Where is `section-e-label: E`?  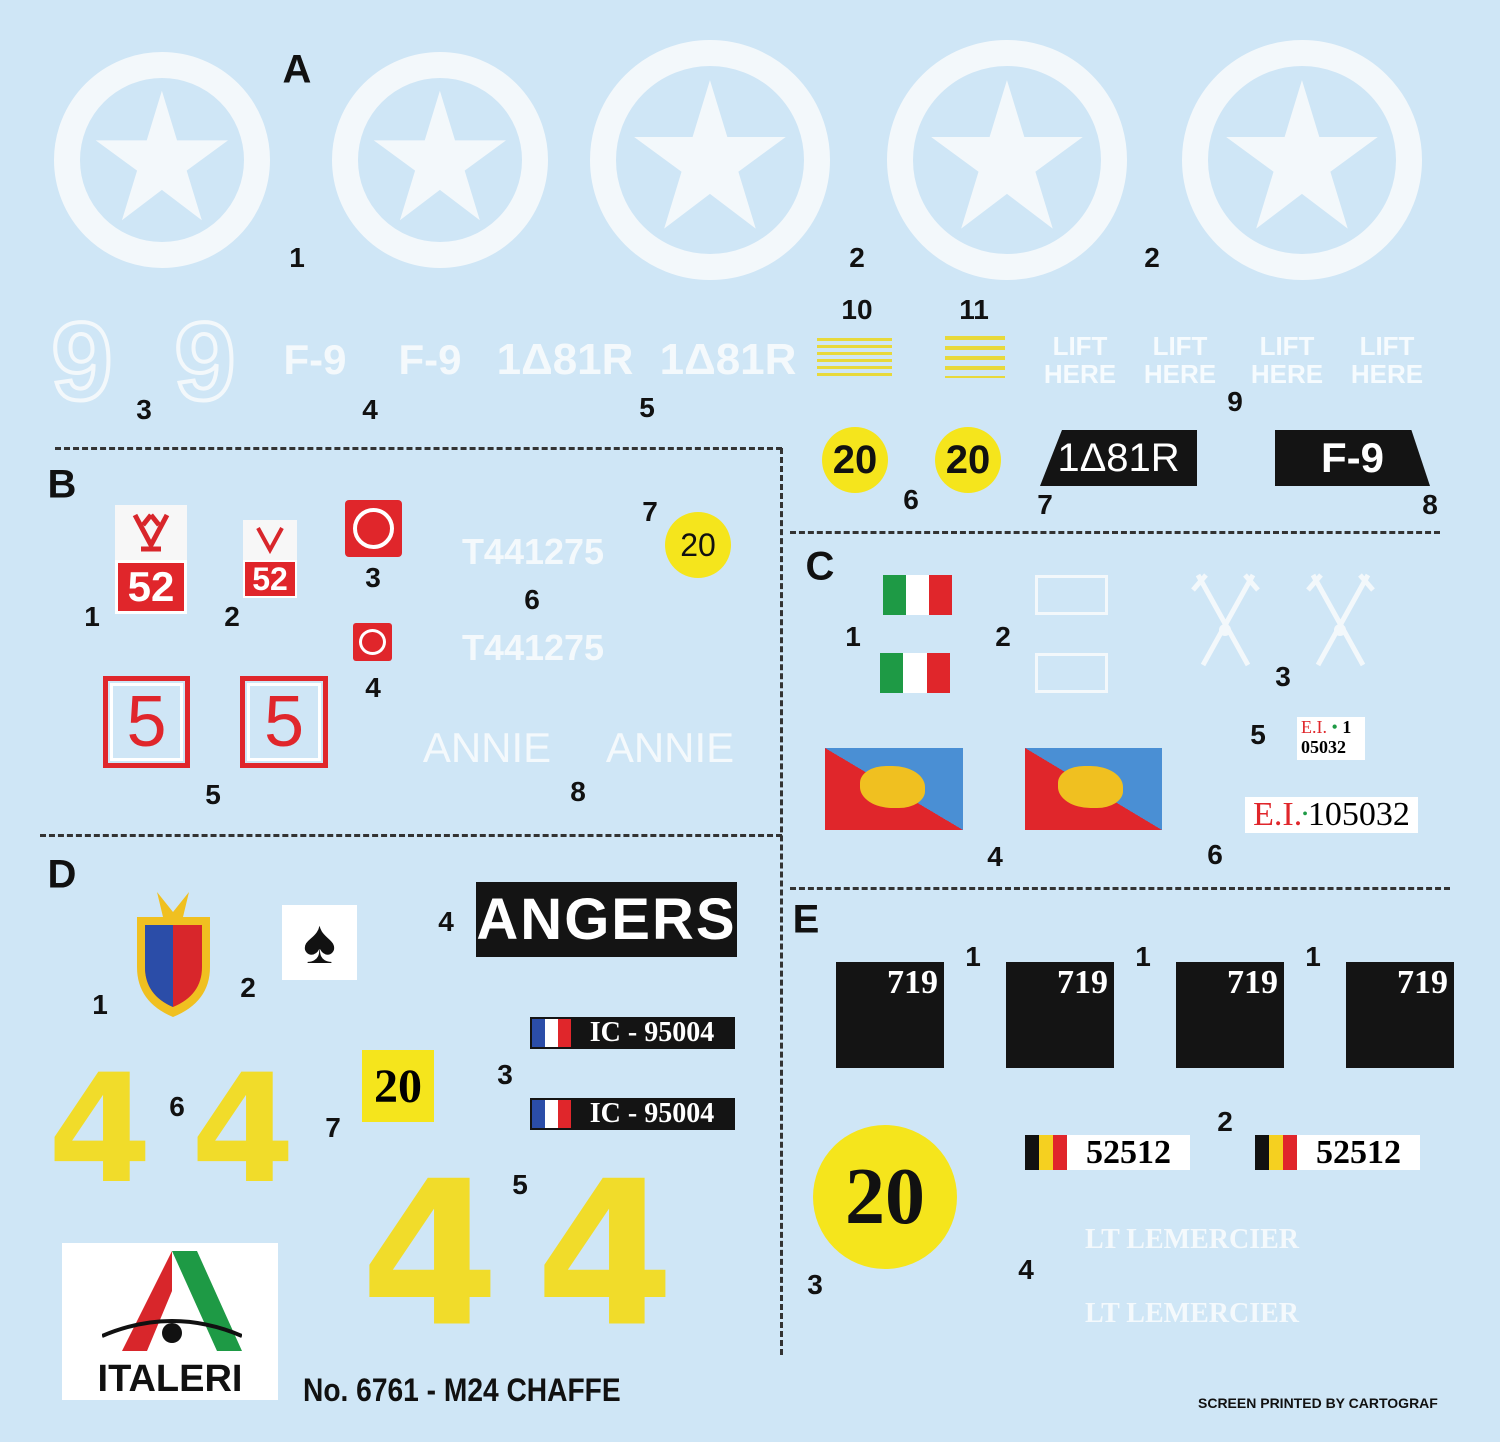
section-e-label: E is located at coordinates (806, 919).